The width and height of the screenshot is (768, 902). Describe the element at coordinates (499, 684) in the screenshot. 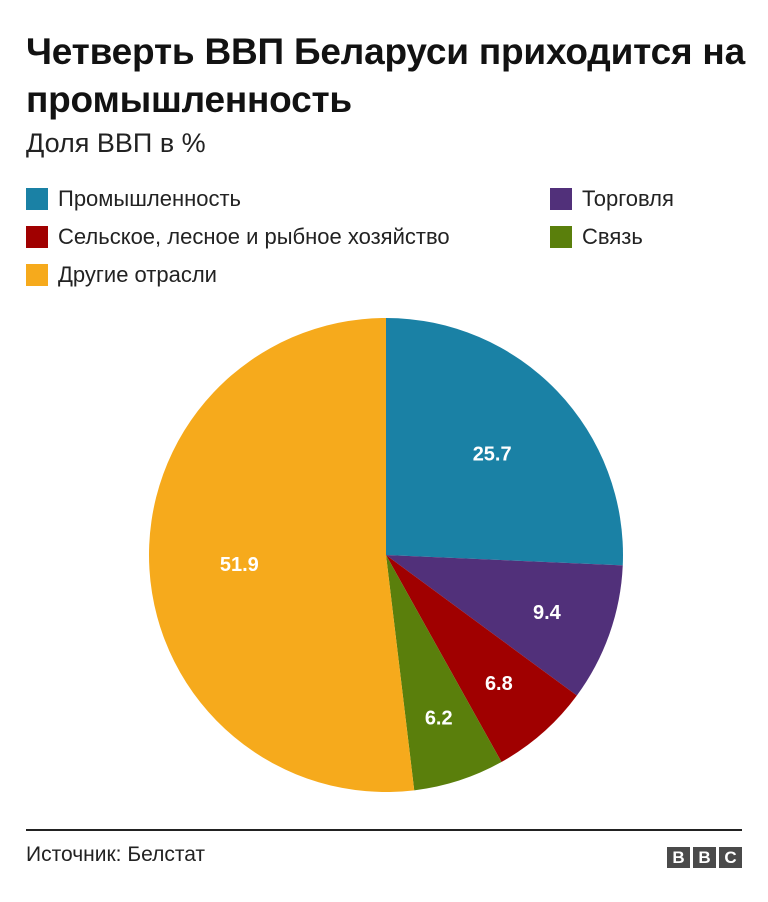

I see `pie-label-agriculture: 6.8` at that location.